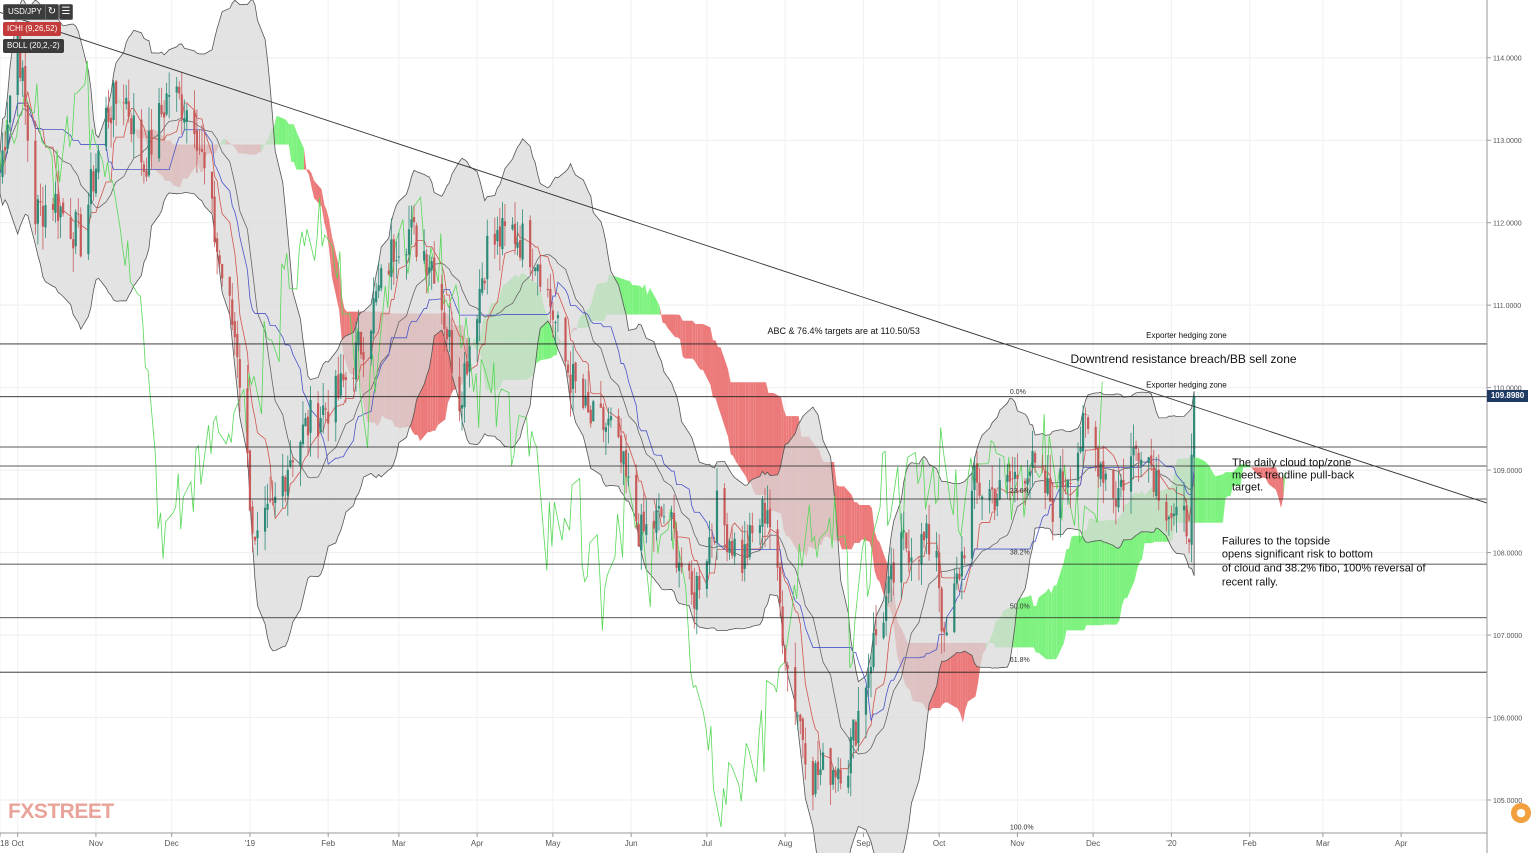 This screenshot has width=1536, height=853. I want to click on list-icon: ☰, so click(66, 12).